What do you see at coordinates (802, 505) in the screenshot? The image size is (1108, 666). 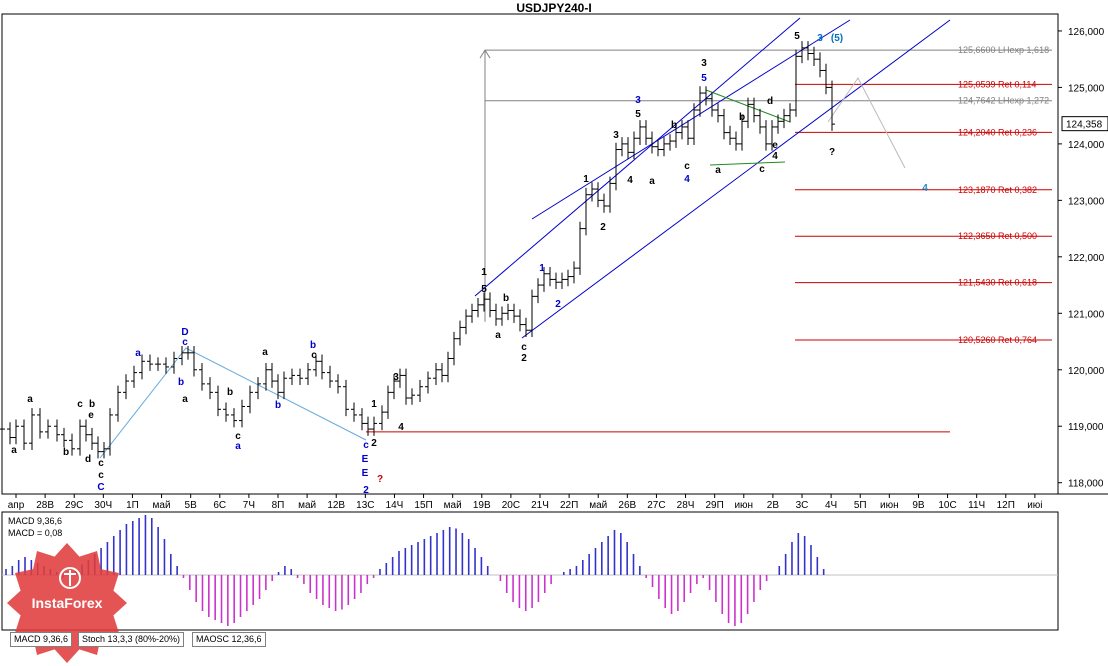 I see `x-tick-label: 3С` at bounding box center [802, 505].